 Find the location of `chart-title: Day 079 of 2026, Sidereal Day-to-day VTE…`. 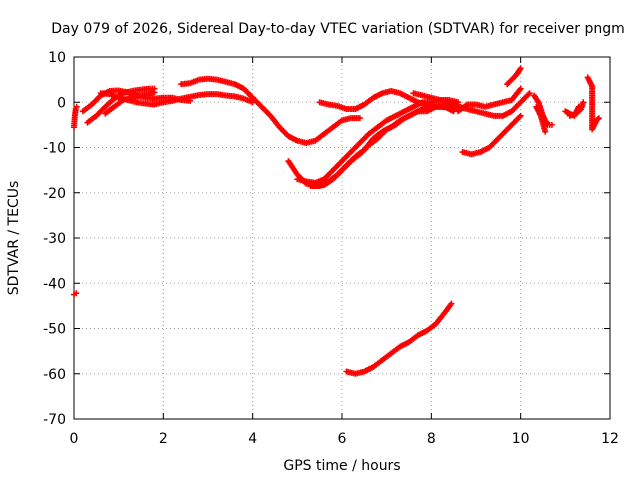

chart-title: Day 079 of 2026, Sidereal Day-to-day VTE… is located at coordinates (338, 29).